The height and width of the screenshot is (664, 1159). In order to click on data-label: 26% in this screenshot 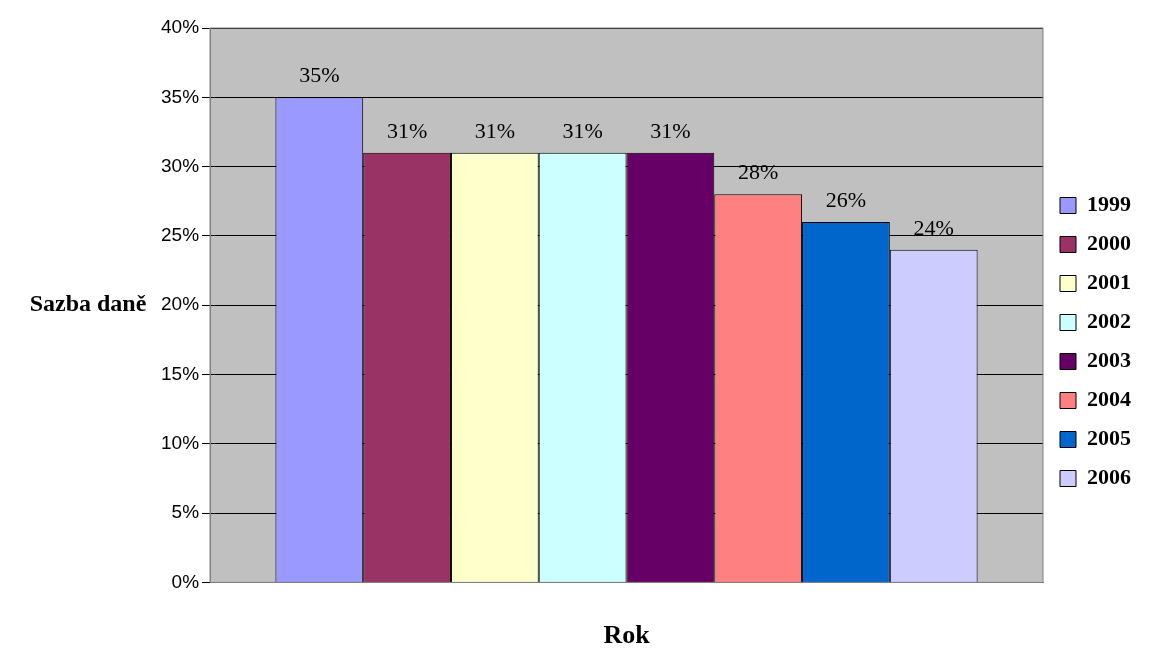, I will do `click(846, 199)`.